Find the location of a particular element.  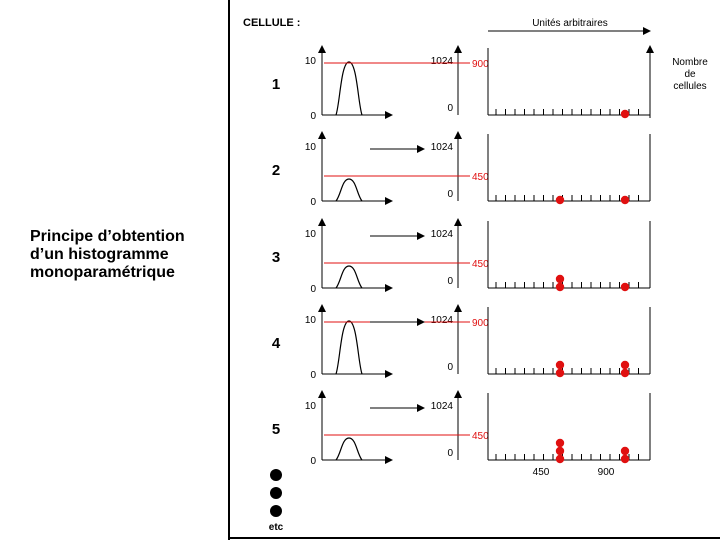

caption-line-1: Principe d’obtention is located at coordinates (107, 236).